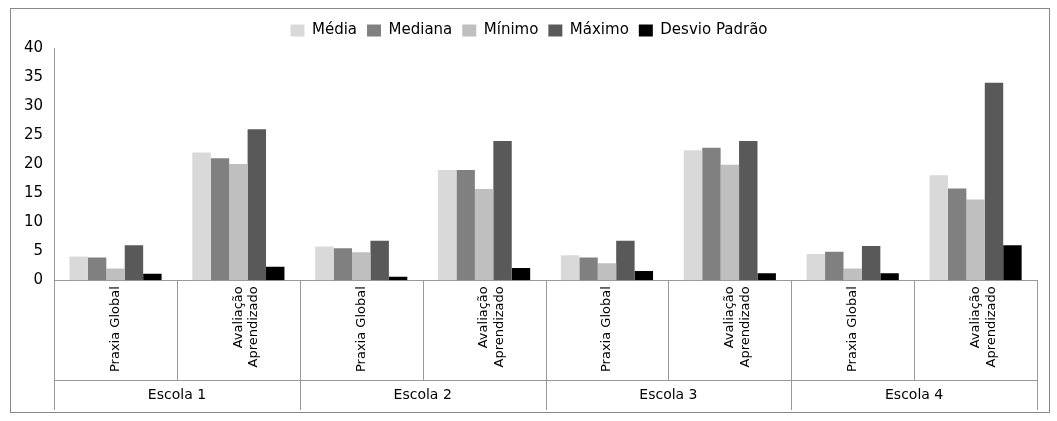 This screenshot has height=421, width=1057. What do you see at coordinates (177, 393) in the screenshot?
I see `text: Escola 1` at bounding box center [177, 393].